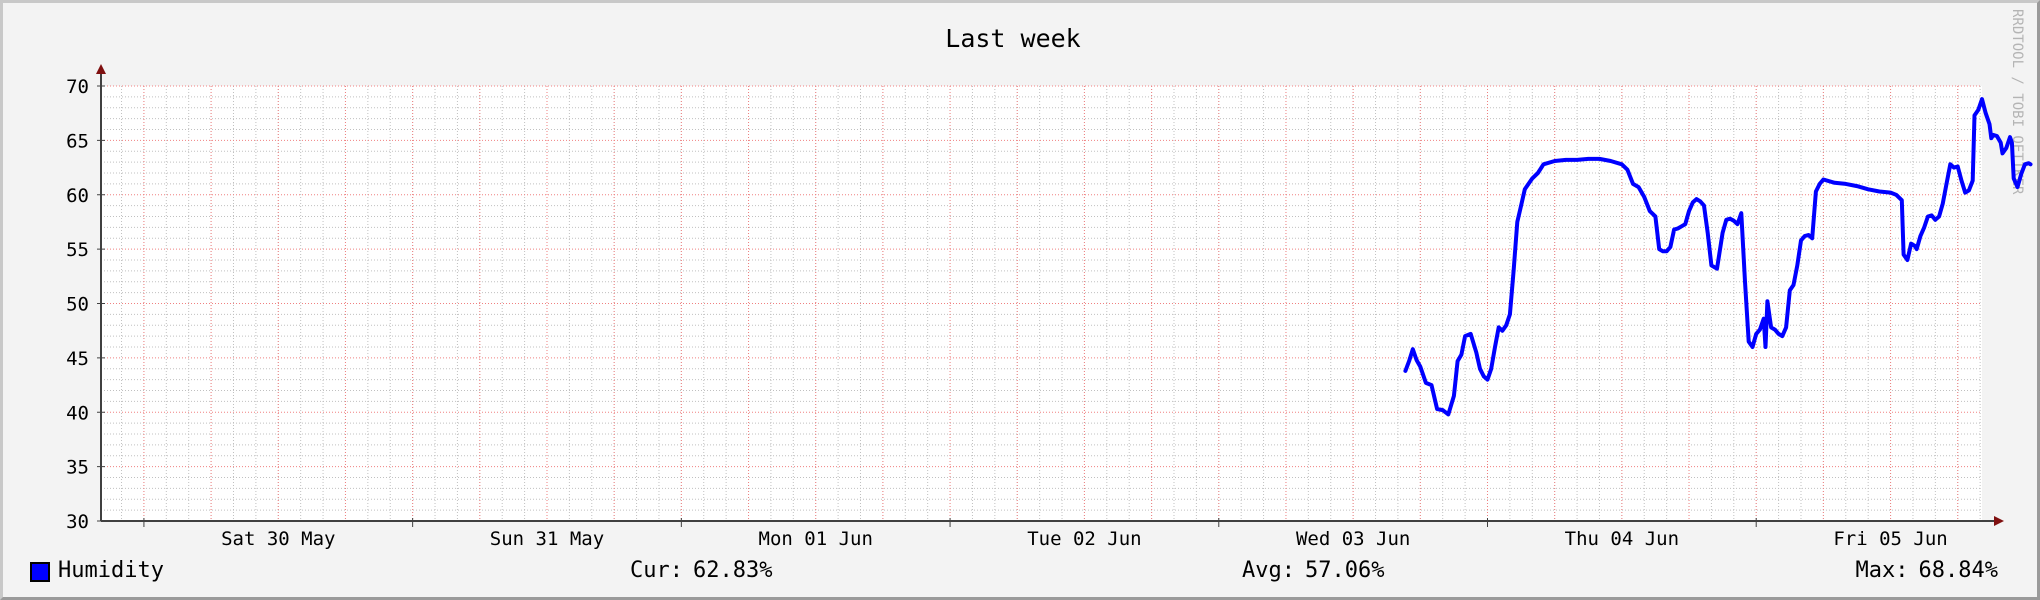  What do you see at coordinates (547, 539) in the screenshot?
I see `x-tick-label: Sun 31 May` at bounding box center [547, 539].